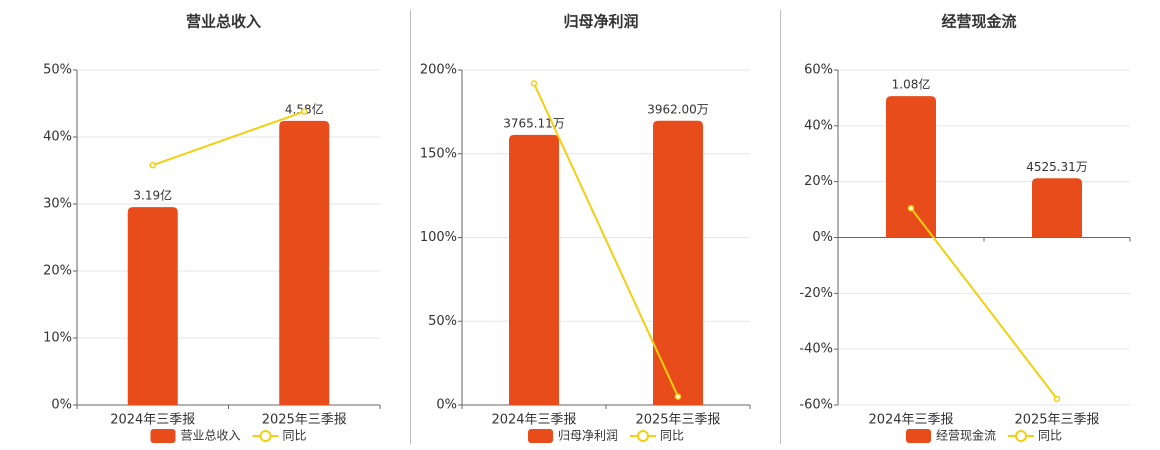 The image size is (1160, 450). What do you see at coordinates (818, 70) in the screenshot?
I see `y-tick-label: 60%` at bounding box center [818, 70].